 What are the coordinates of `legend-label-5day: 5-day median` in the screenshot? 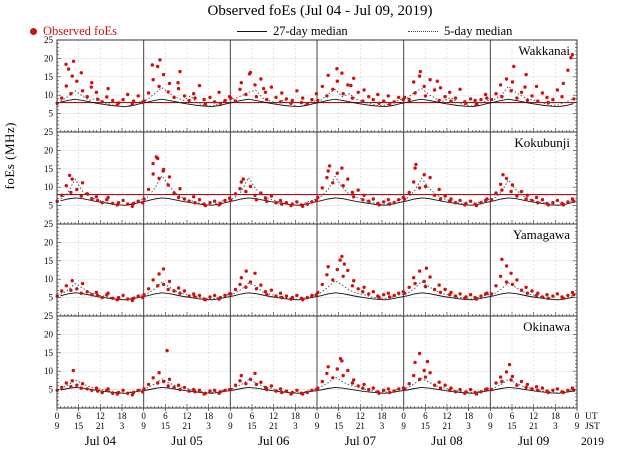 It's located at (478, 31).